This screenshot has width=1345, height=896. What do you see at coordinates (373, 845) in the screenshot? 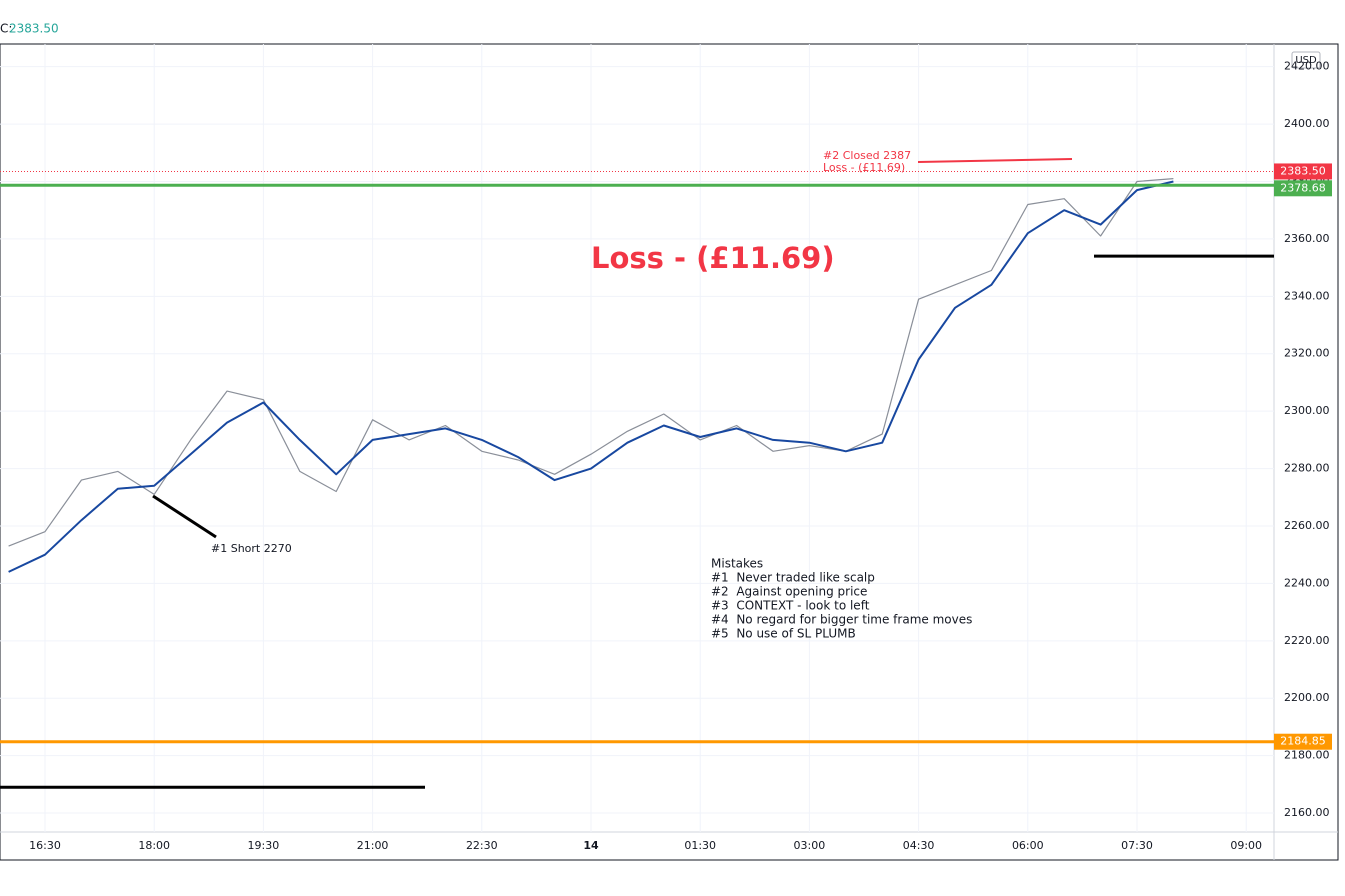
I see `x-tick-label: 21:00` at bounding box center [373, 845].